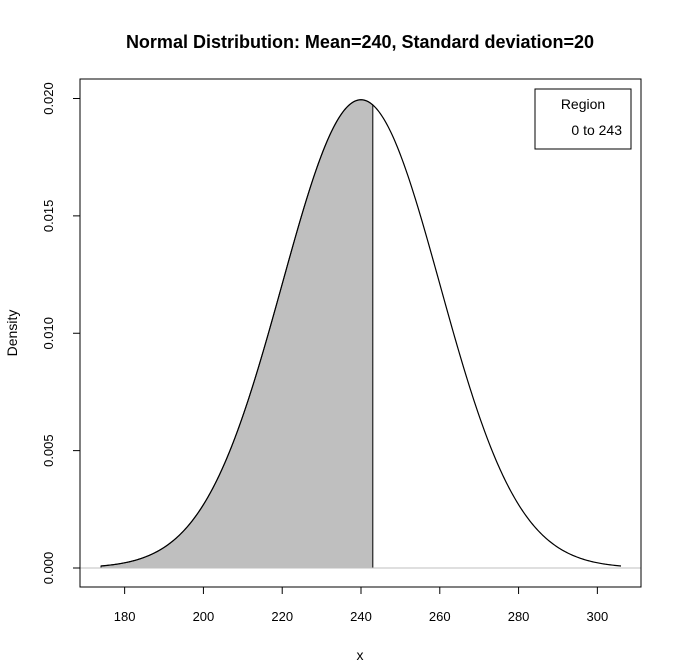  I want to click on y-tick-label: 0.010, so click(48, 333).